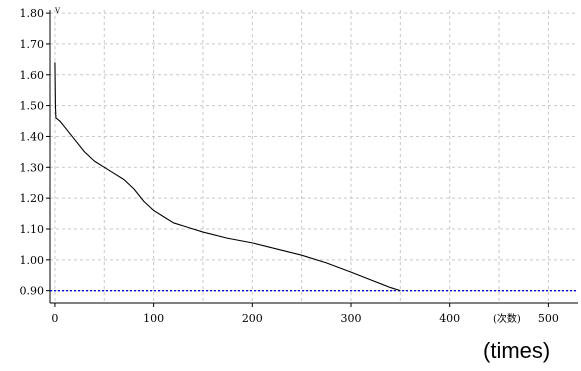 This screenshot has height=371, width=581. I want to click on y-tick-label: 1.70, so click(32, 44).